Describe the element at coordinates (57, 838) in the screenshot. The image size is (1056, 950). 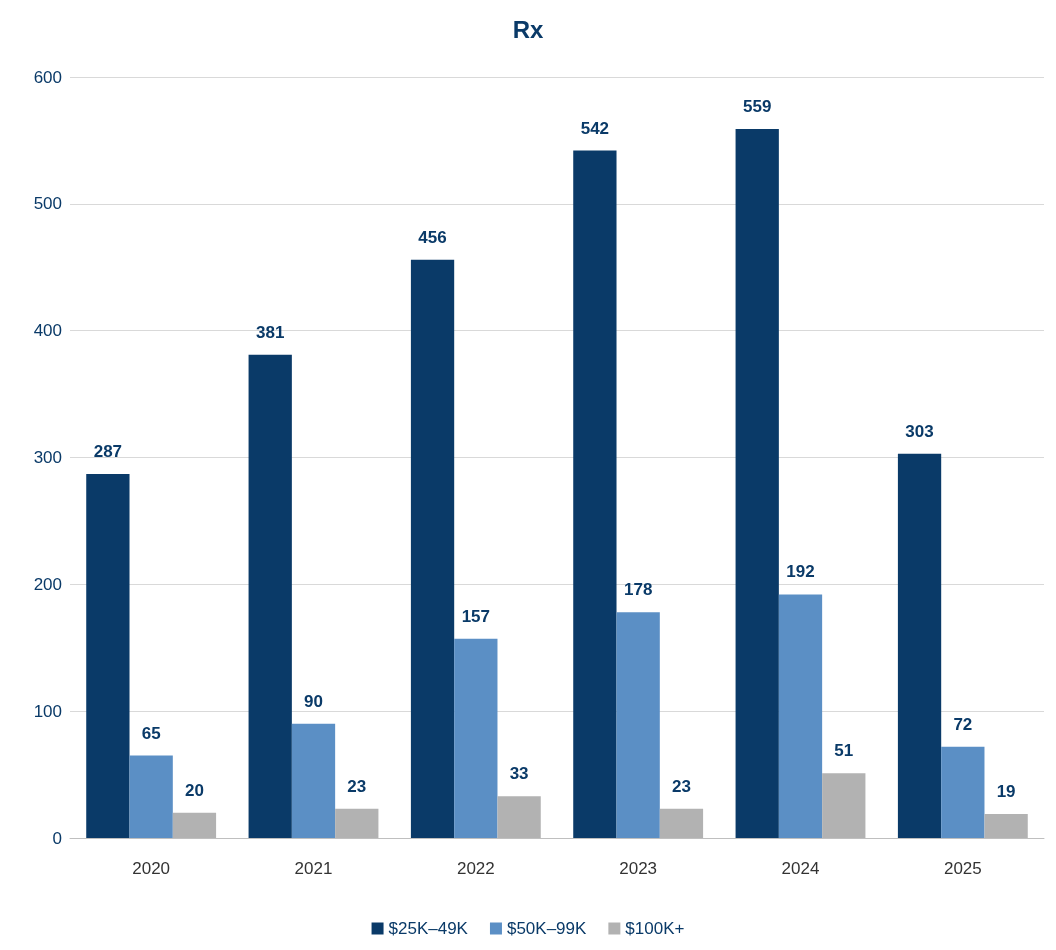
I see `y-tick-label: 0` at that location.